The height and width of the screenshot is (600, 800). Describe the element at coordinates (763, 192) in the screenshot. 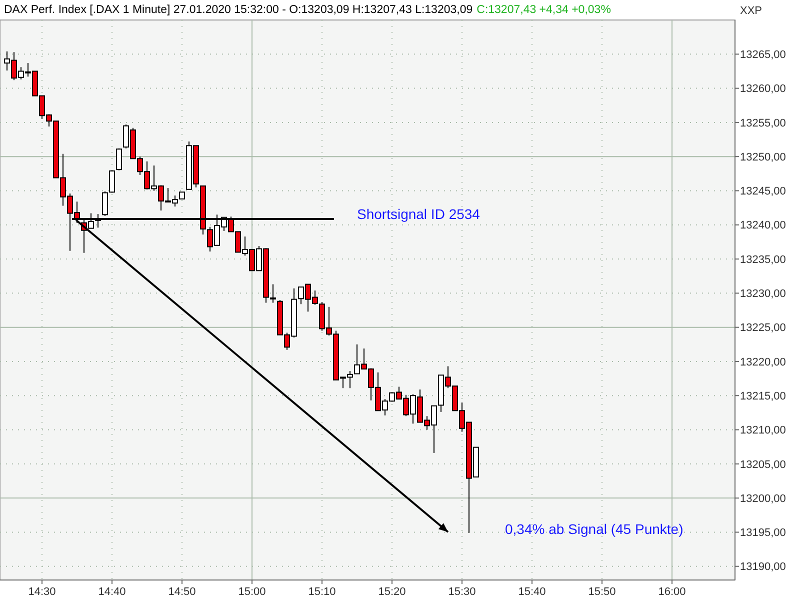

I see `y-tick-label: 13245,00` at that location.